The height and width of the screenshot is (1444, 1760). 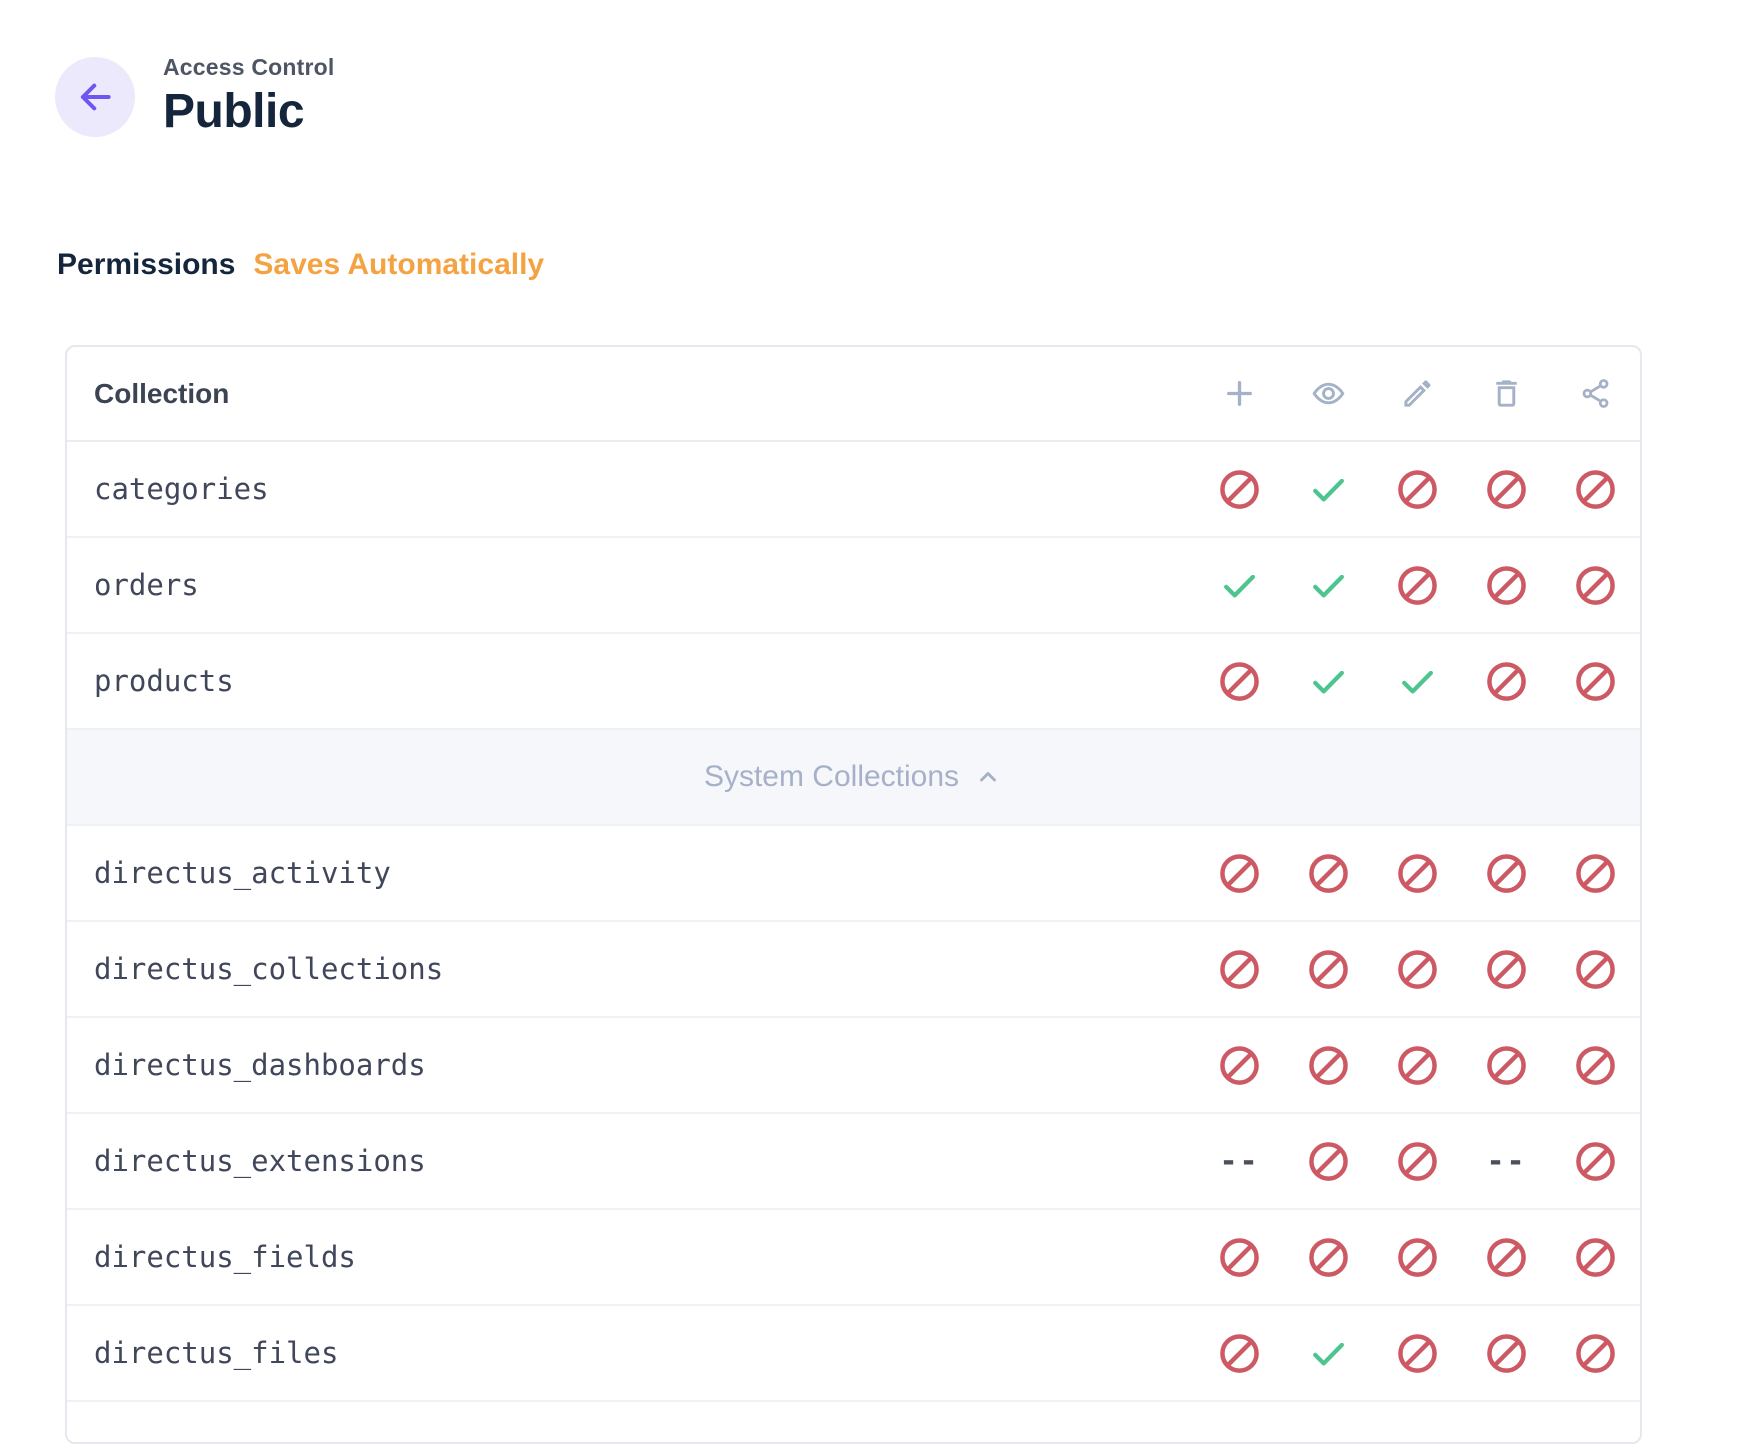 I want to click on permission-cells: -- --, so click(x=1417, y=1161).